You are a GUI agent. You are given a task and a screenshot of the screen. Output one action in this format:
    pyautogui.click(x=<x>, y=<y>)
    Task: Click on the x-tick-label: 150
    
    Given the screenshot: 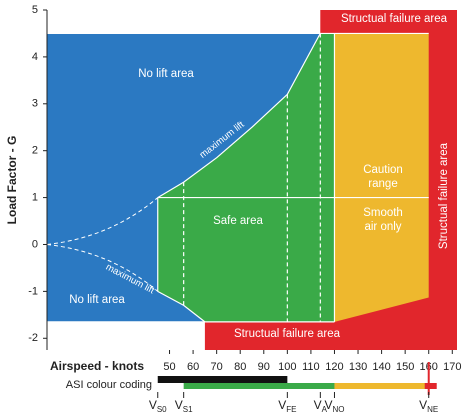 What is the action you would take?
    pyautogui.click(x=405, y=367)
    